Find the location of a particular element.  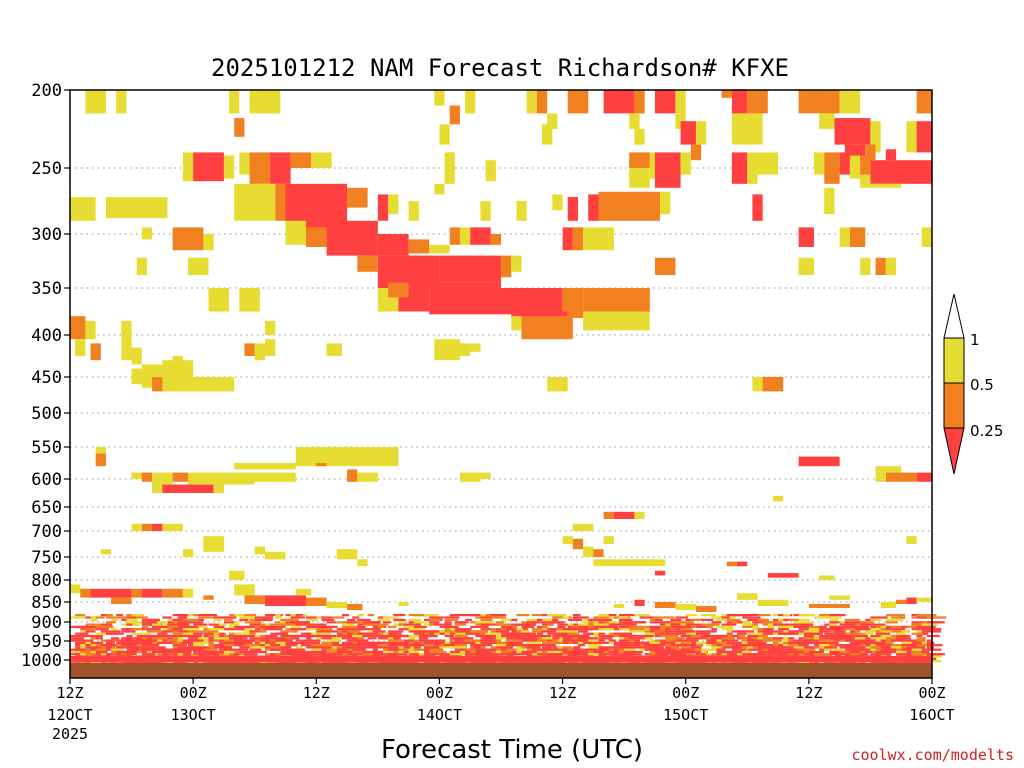

x-tick-label: 12Z is located at coordinates (316, 693).